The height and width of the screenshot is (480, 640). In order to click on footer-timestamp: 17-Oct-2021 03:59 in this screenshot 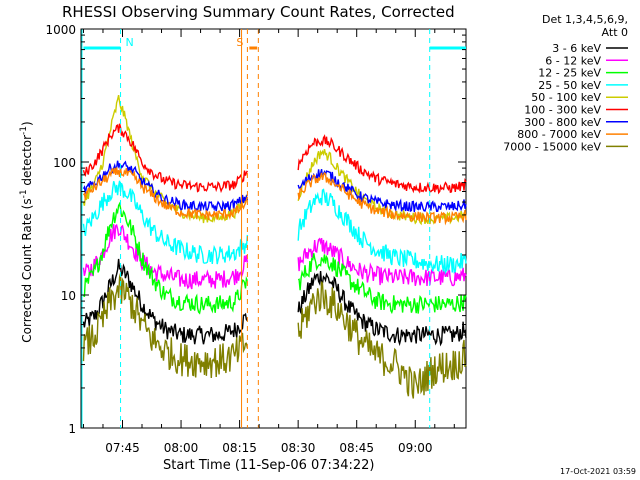, I will do `click(598, 471)`.